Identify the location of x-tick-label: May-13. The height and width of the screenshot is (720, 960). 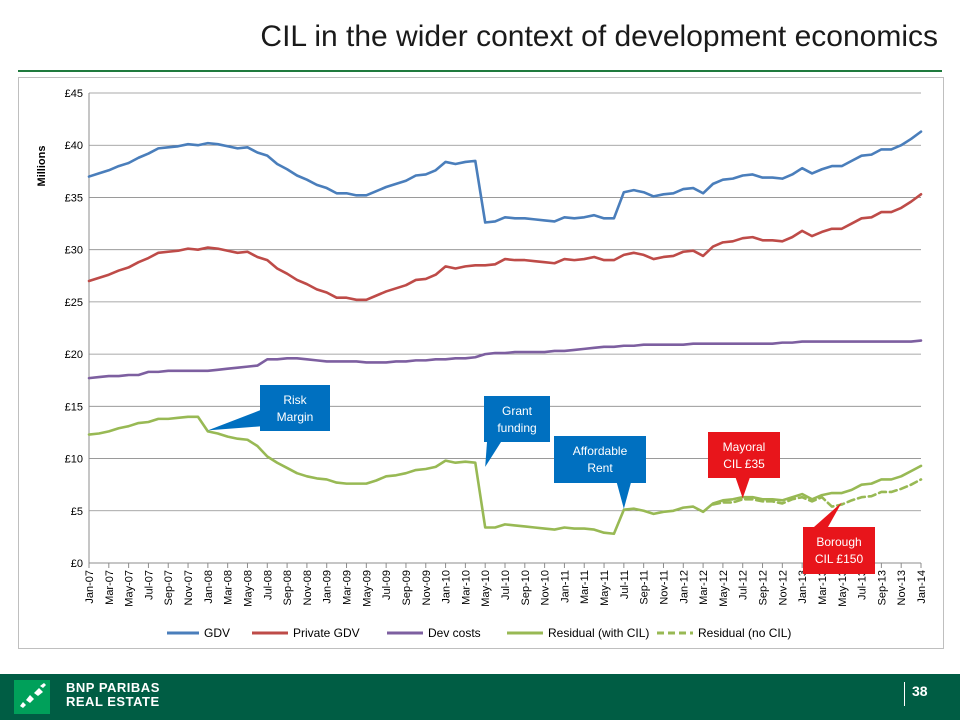
(843, 588).